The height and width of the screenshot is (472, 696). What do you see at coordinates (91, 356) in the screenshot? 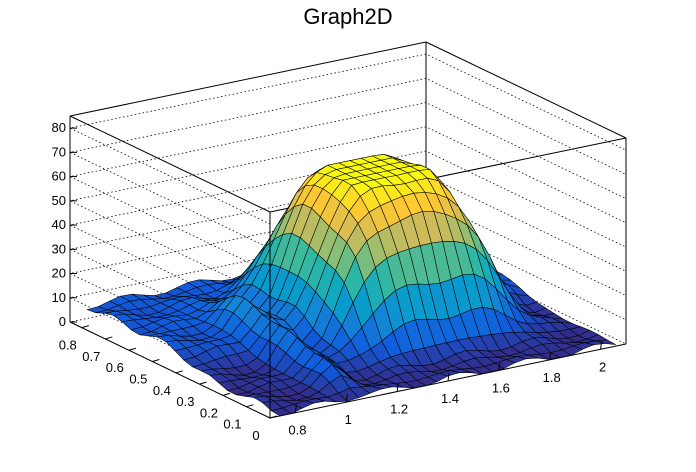
I see `y-tick-label: 0.7` at bounding box center [91, 356].